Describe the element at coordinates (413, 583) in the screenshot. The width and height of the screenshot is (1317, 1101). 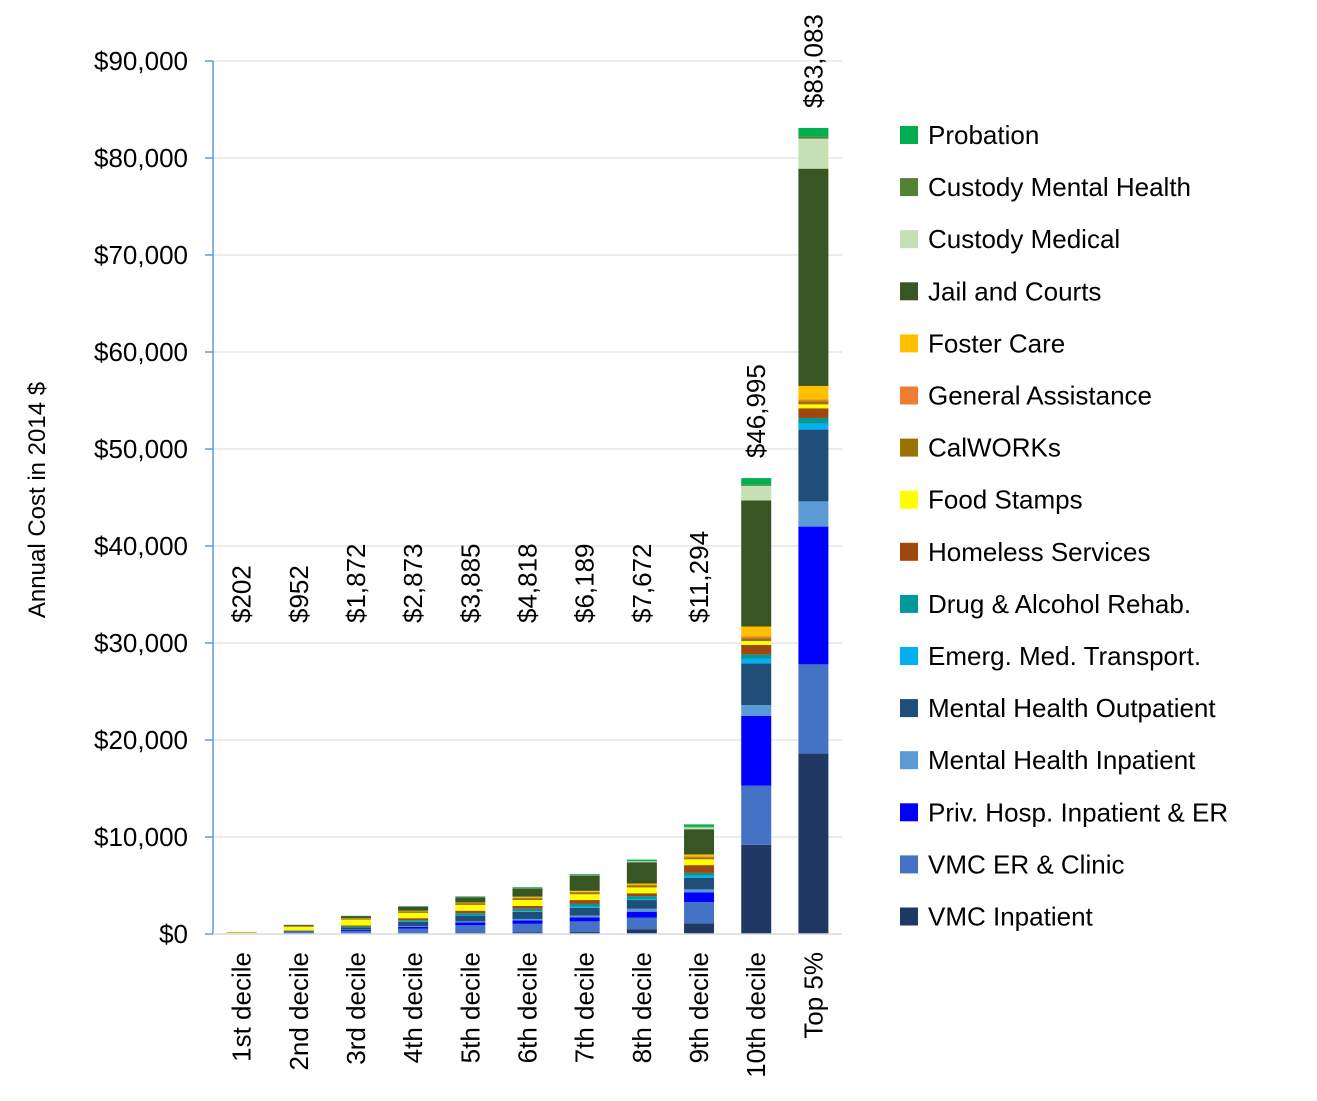
I see `total-label: $2,873` at that location.